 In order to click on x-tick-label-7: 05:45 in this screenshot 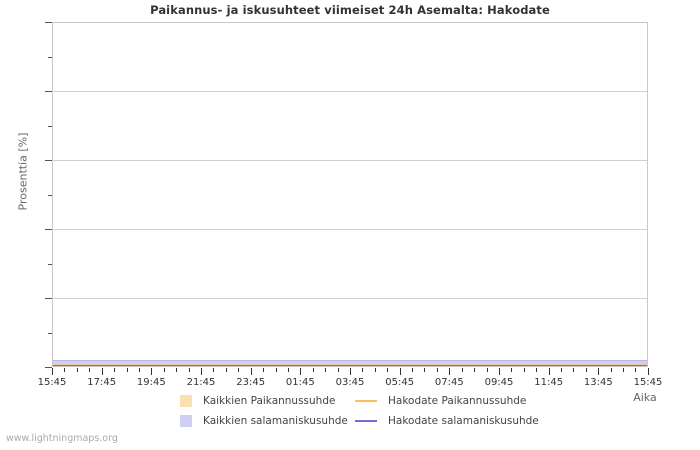, I will do `click(400, 382)`.